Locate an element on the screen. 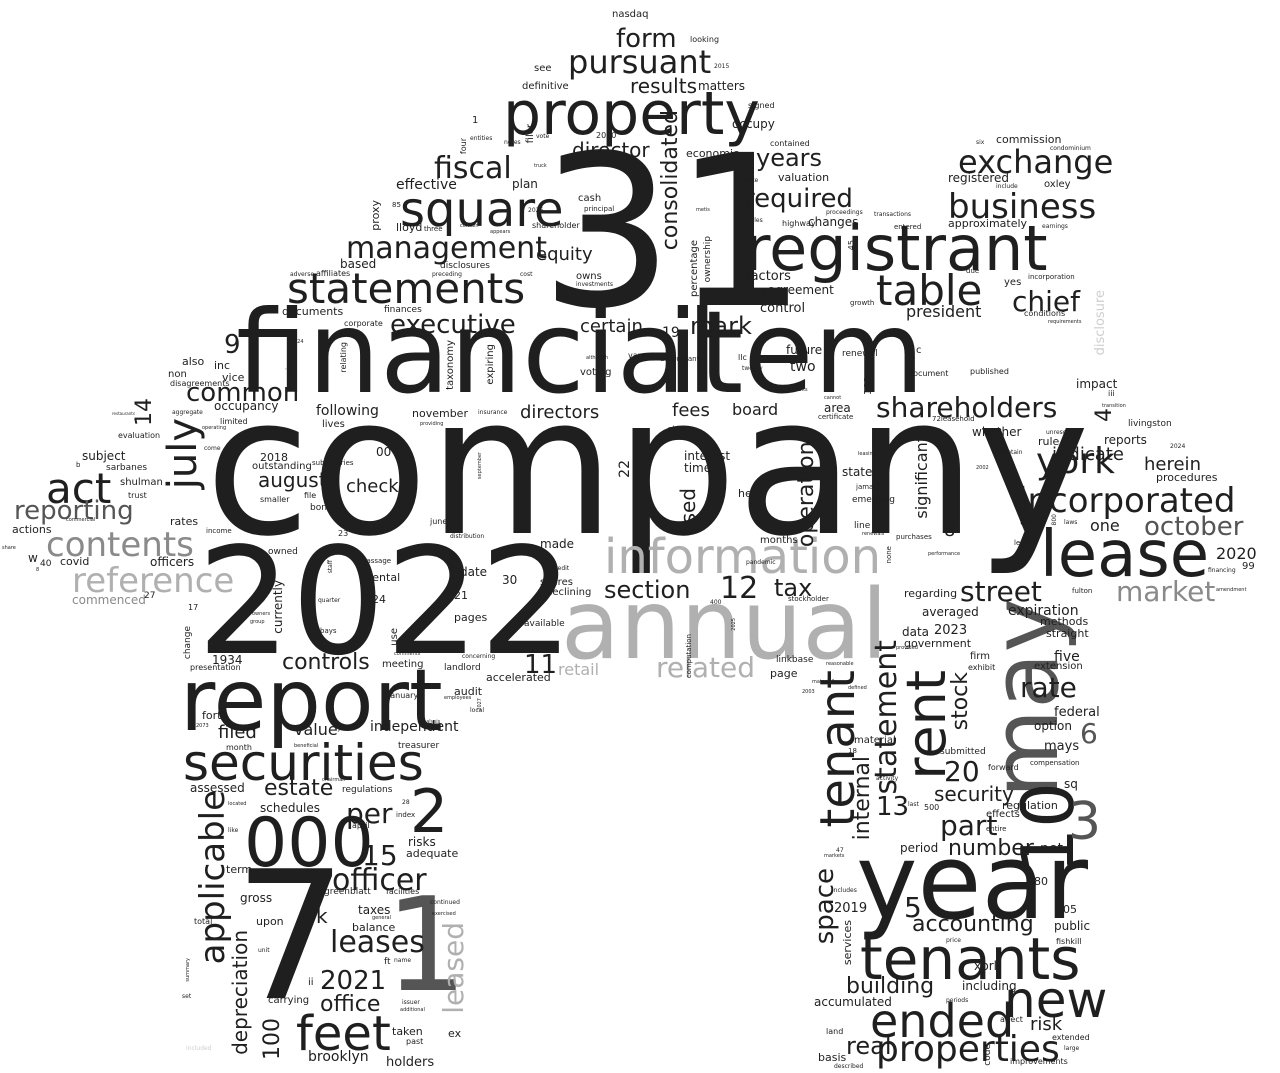  word-audit: audit is located at coordinates (468, 691).